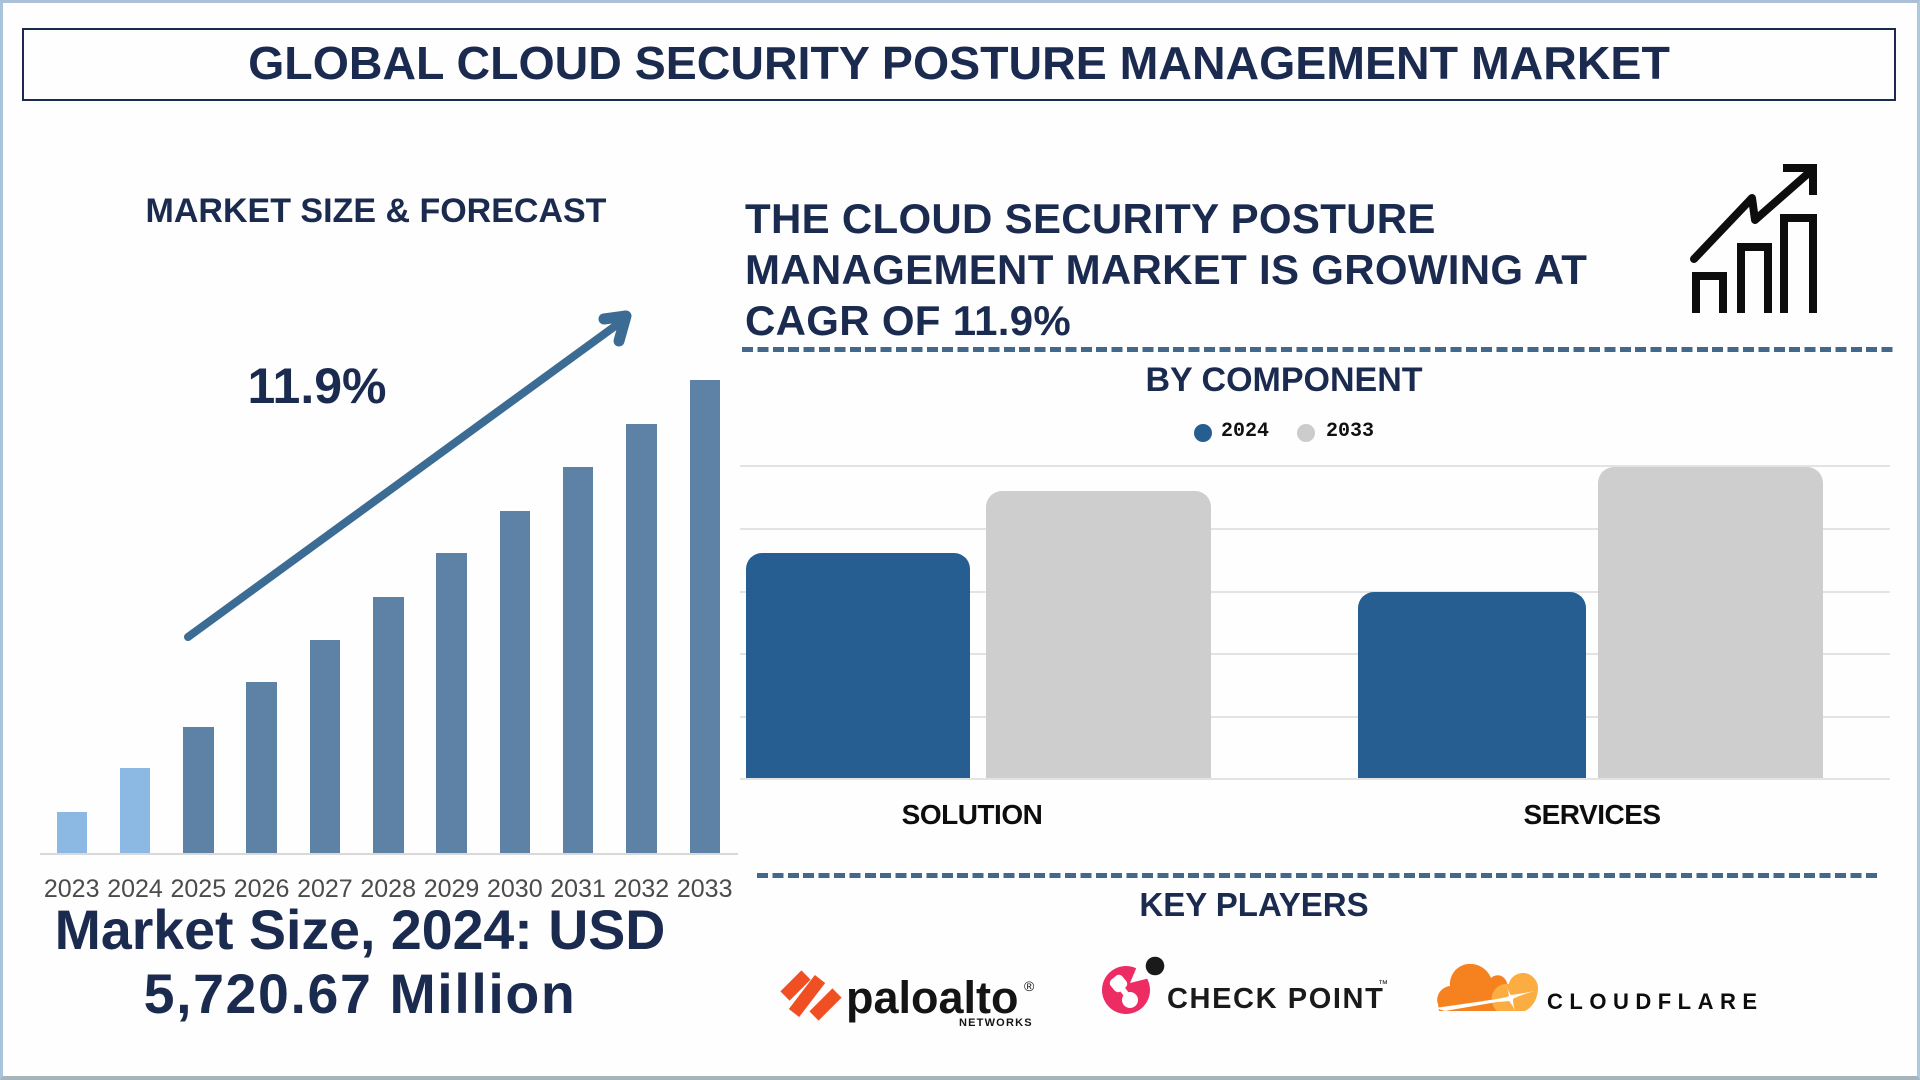 This screenshot has height=1080, width=1920. I want to click on svg-text: CLOUDFLARE, so click(1655, 1001).